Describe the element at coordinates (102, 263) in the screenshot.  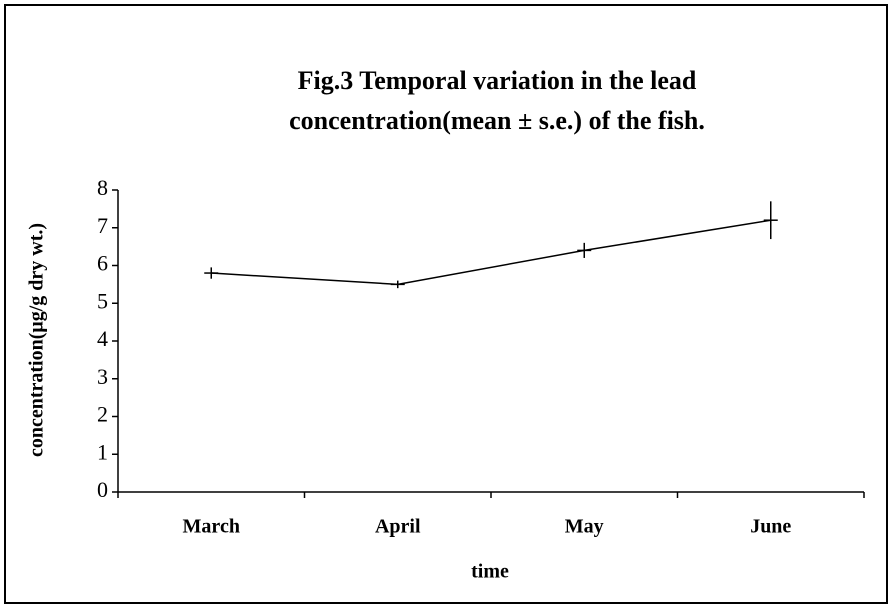
I see `y-tick-label: 6` at that location.